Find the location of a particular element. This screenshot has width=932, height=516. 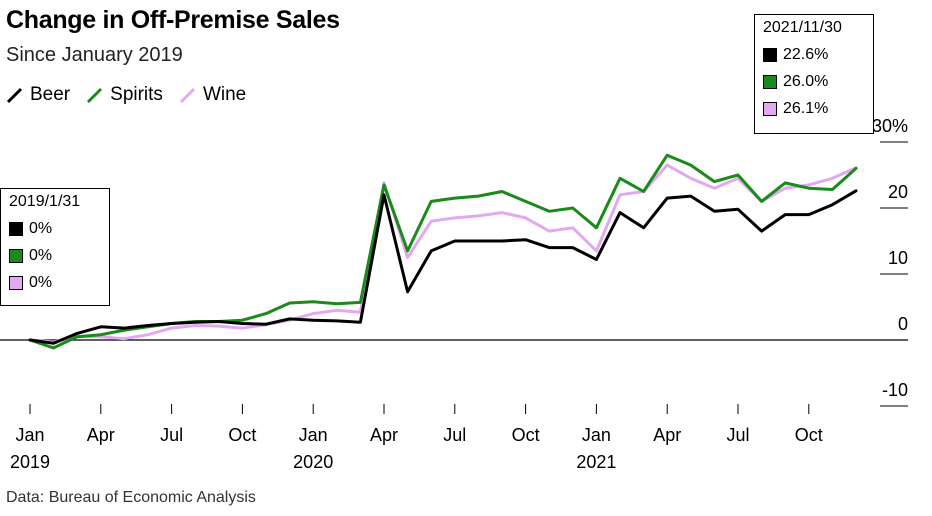

x-tick-year-label: 2019 is located at coordinates (30, 462).